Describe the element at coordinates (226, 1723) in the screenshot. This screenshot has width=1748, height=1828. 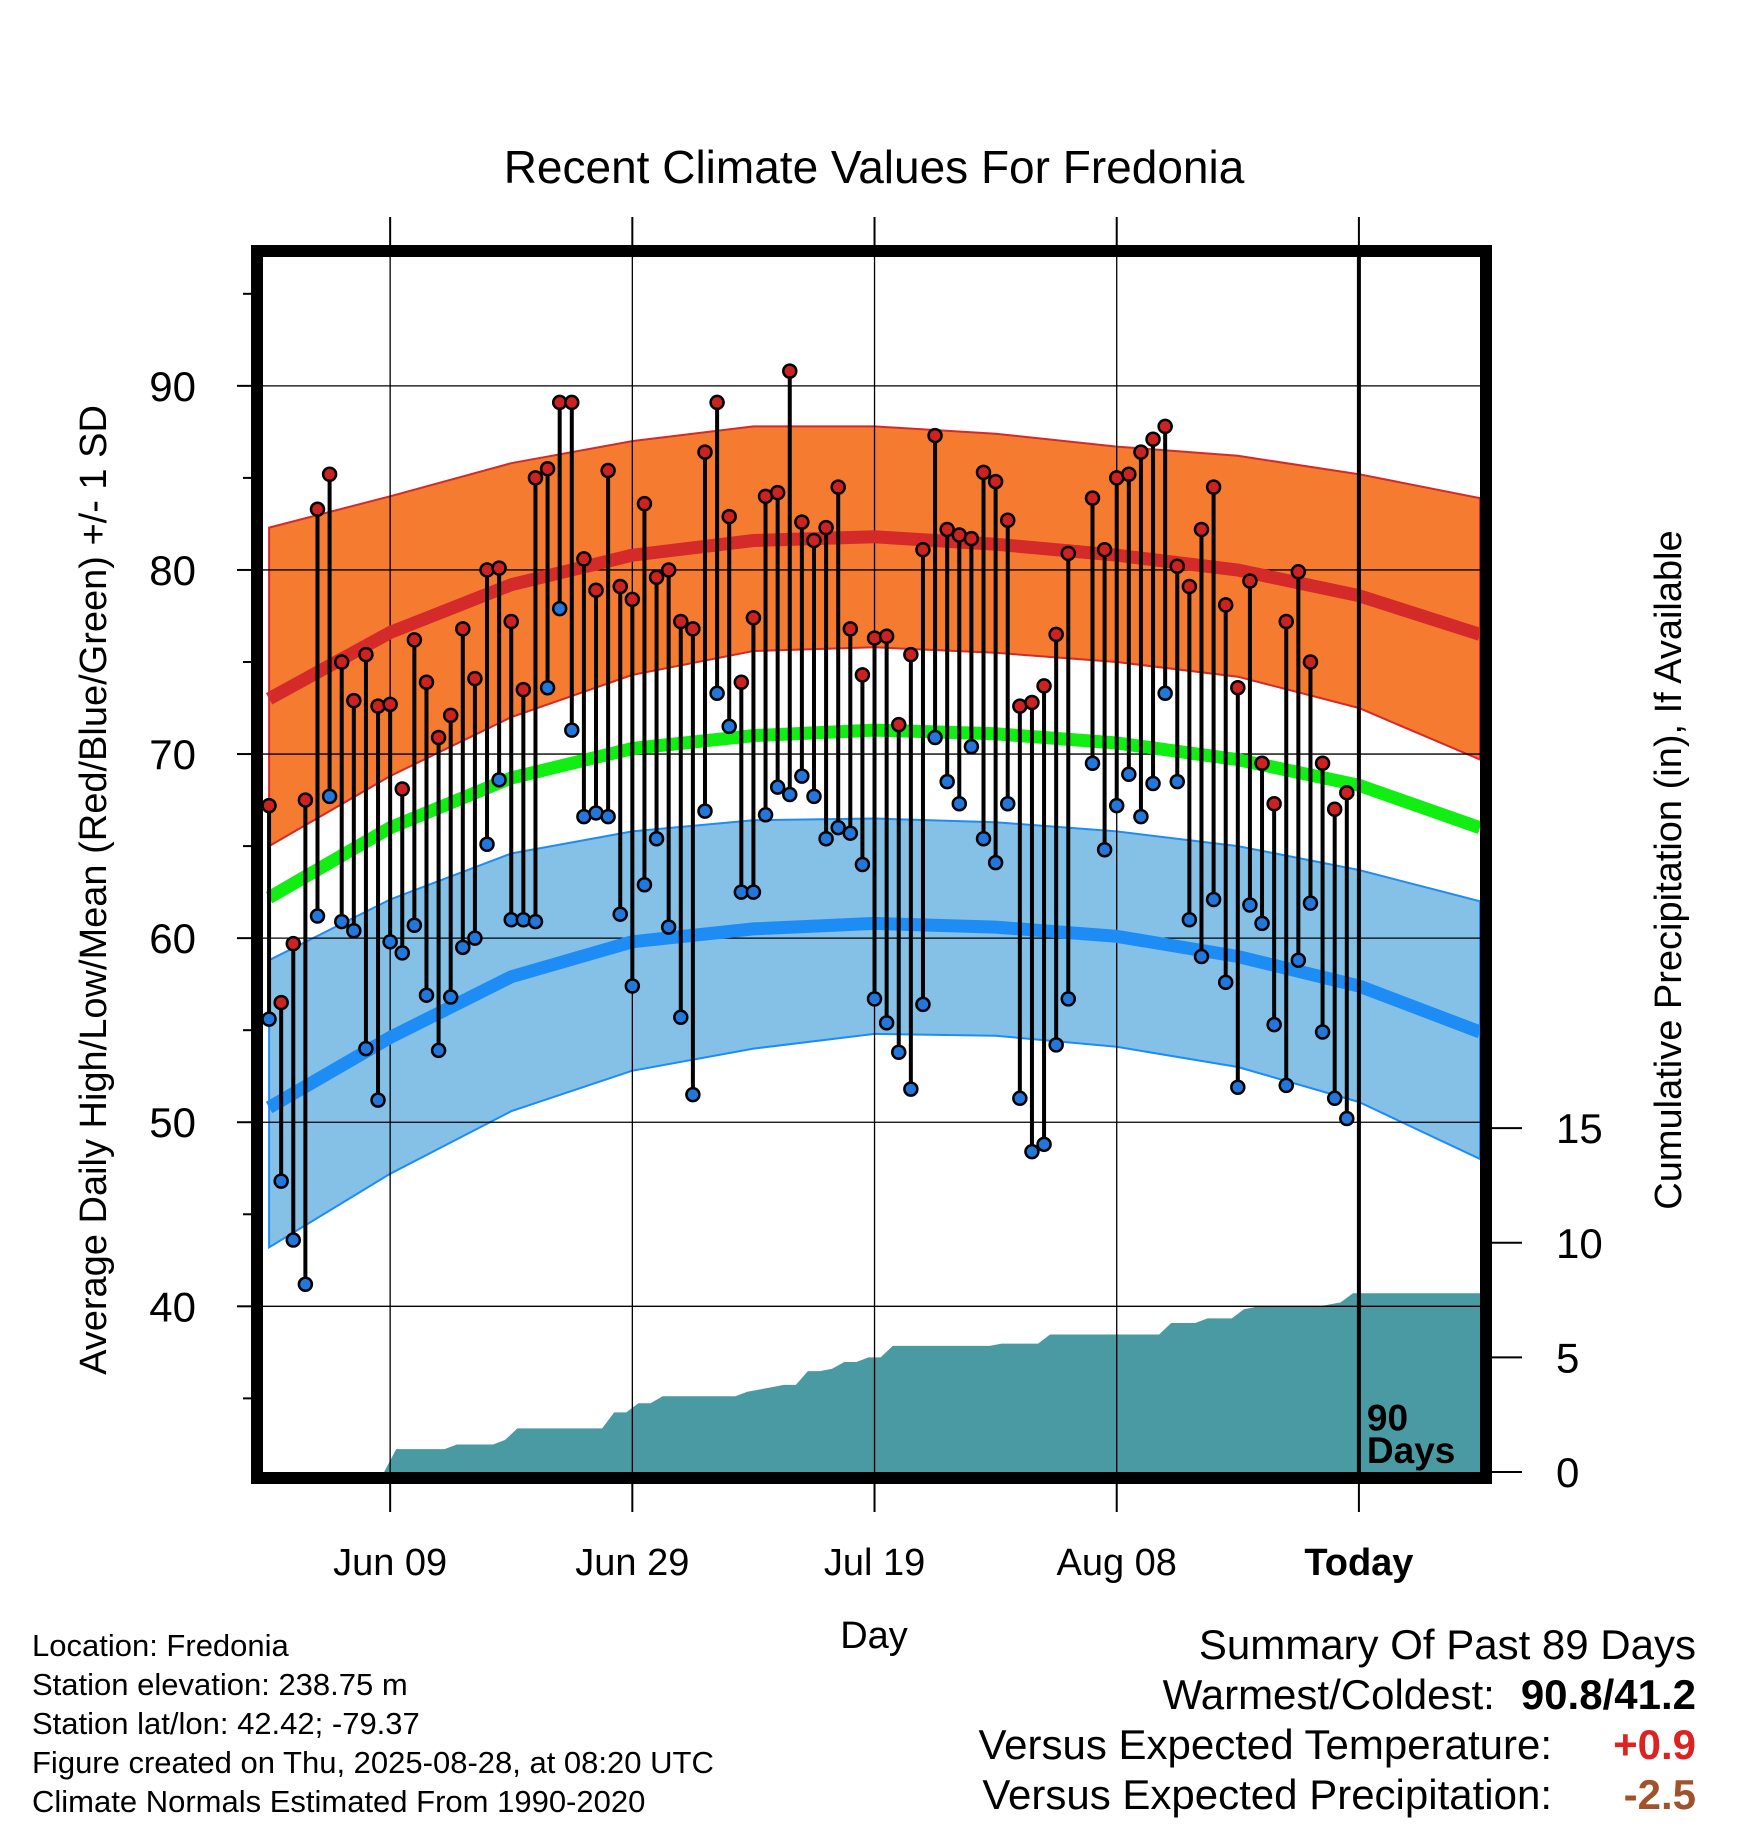
I see `latlon-text: Station lat/lon: 42.42; -79.37` at that location.